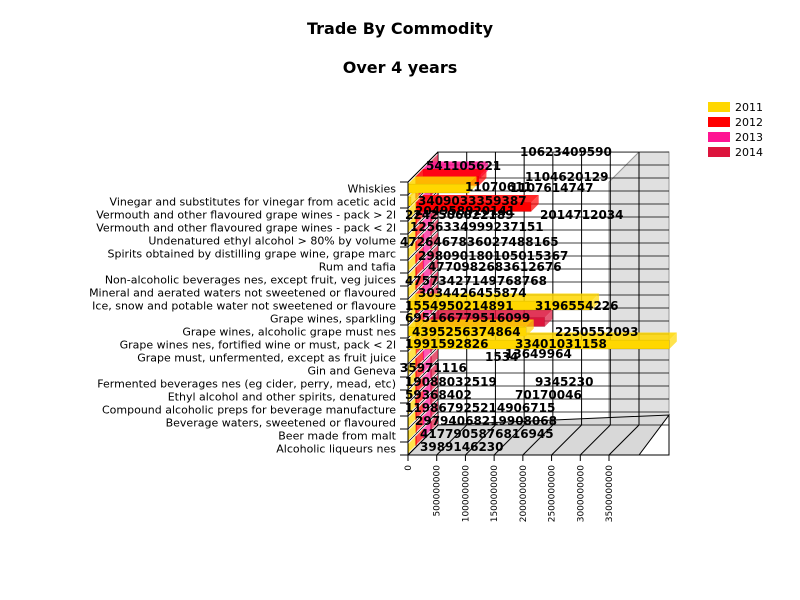  Describe the element at coordinates (351, 371) in the screenshot. I see `category-label: Gin and Geneva` at that location.